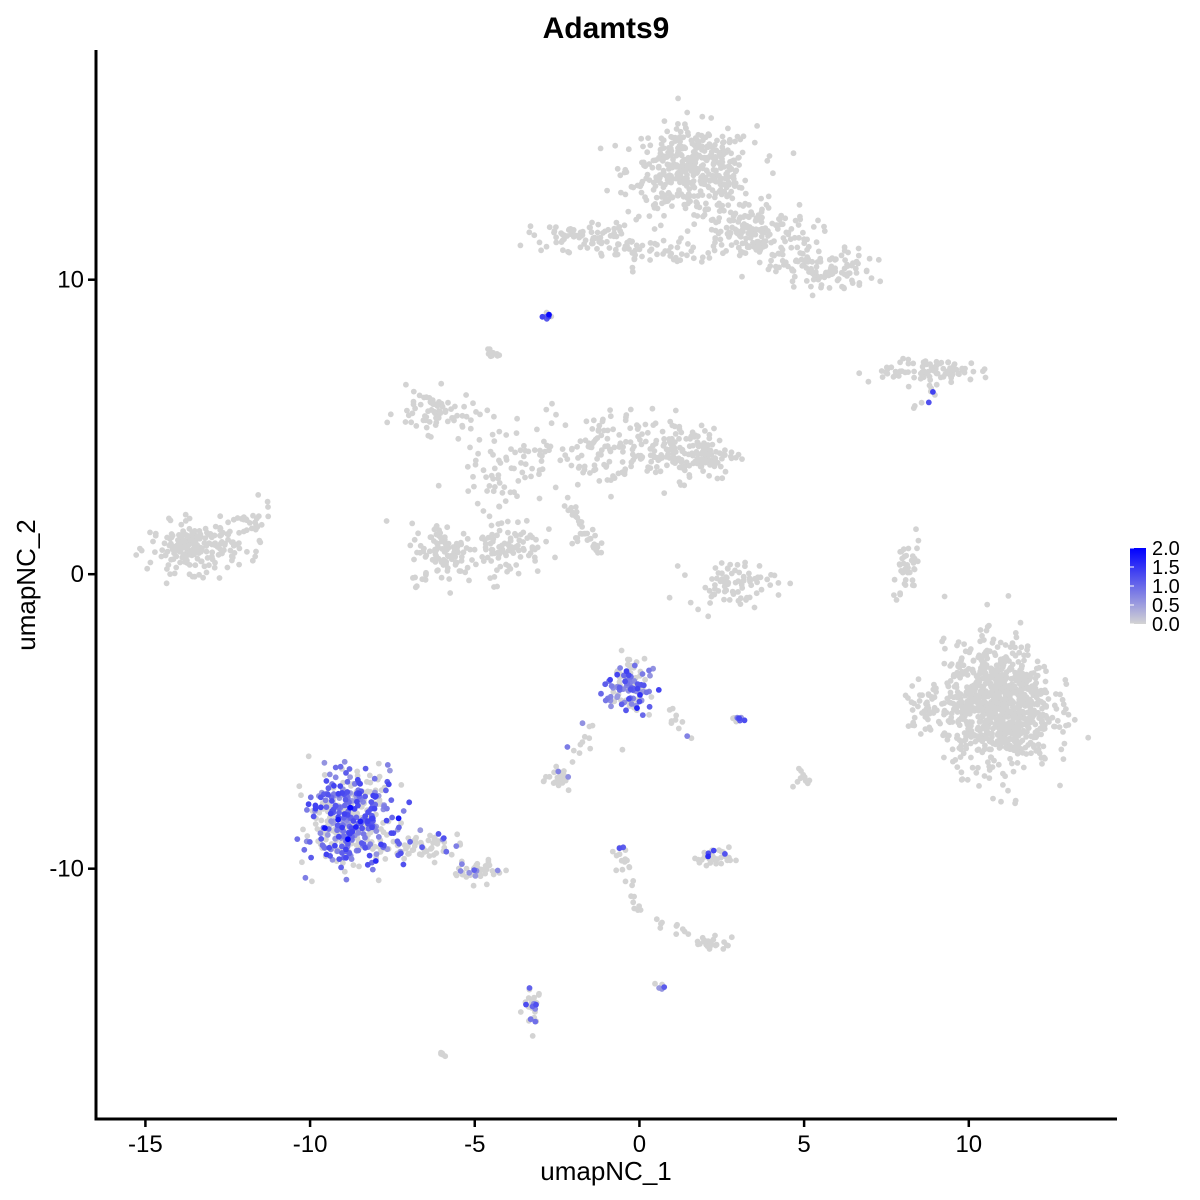 Image resolution: width=1200 pixels, height=1200 pixels. Describe the element at coordinates (1166, 587) in the screenshot. I see `legend-break-label: 1.0` at that location.